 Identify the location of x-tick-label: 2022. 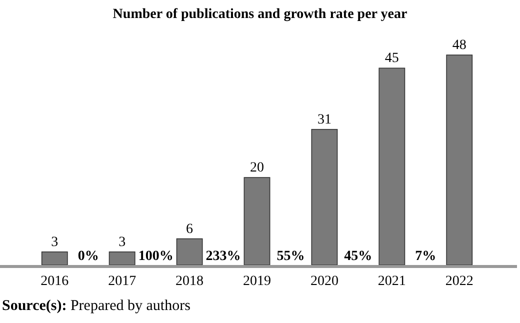
(459, 281).